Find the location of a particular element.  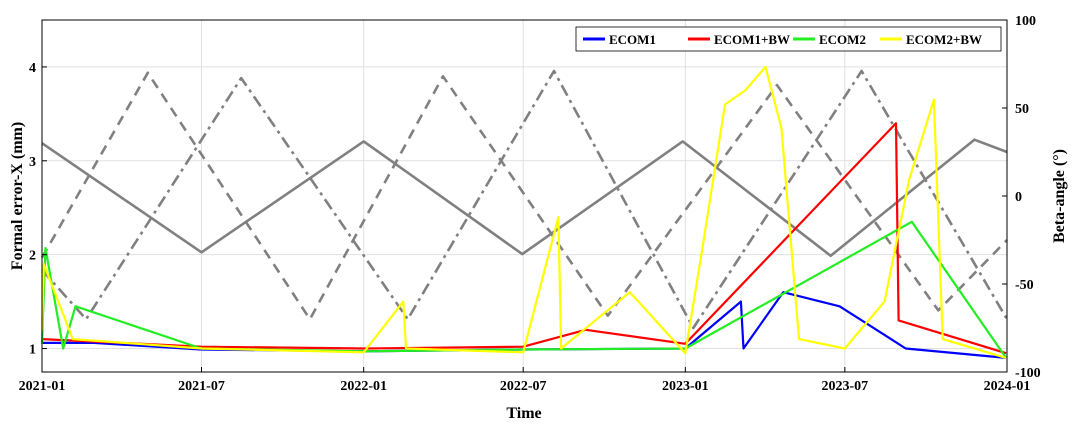

legend-label: ECOM1+BW is located at coordinates (752, 39).